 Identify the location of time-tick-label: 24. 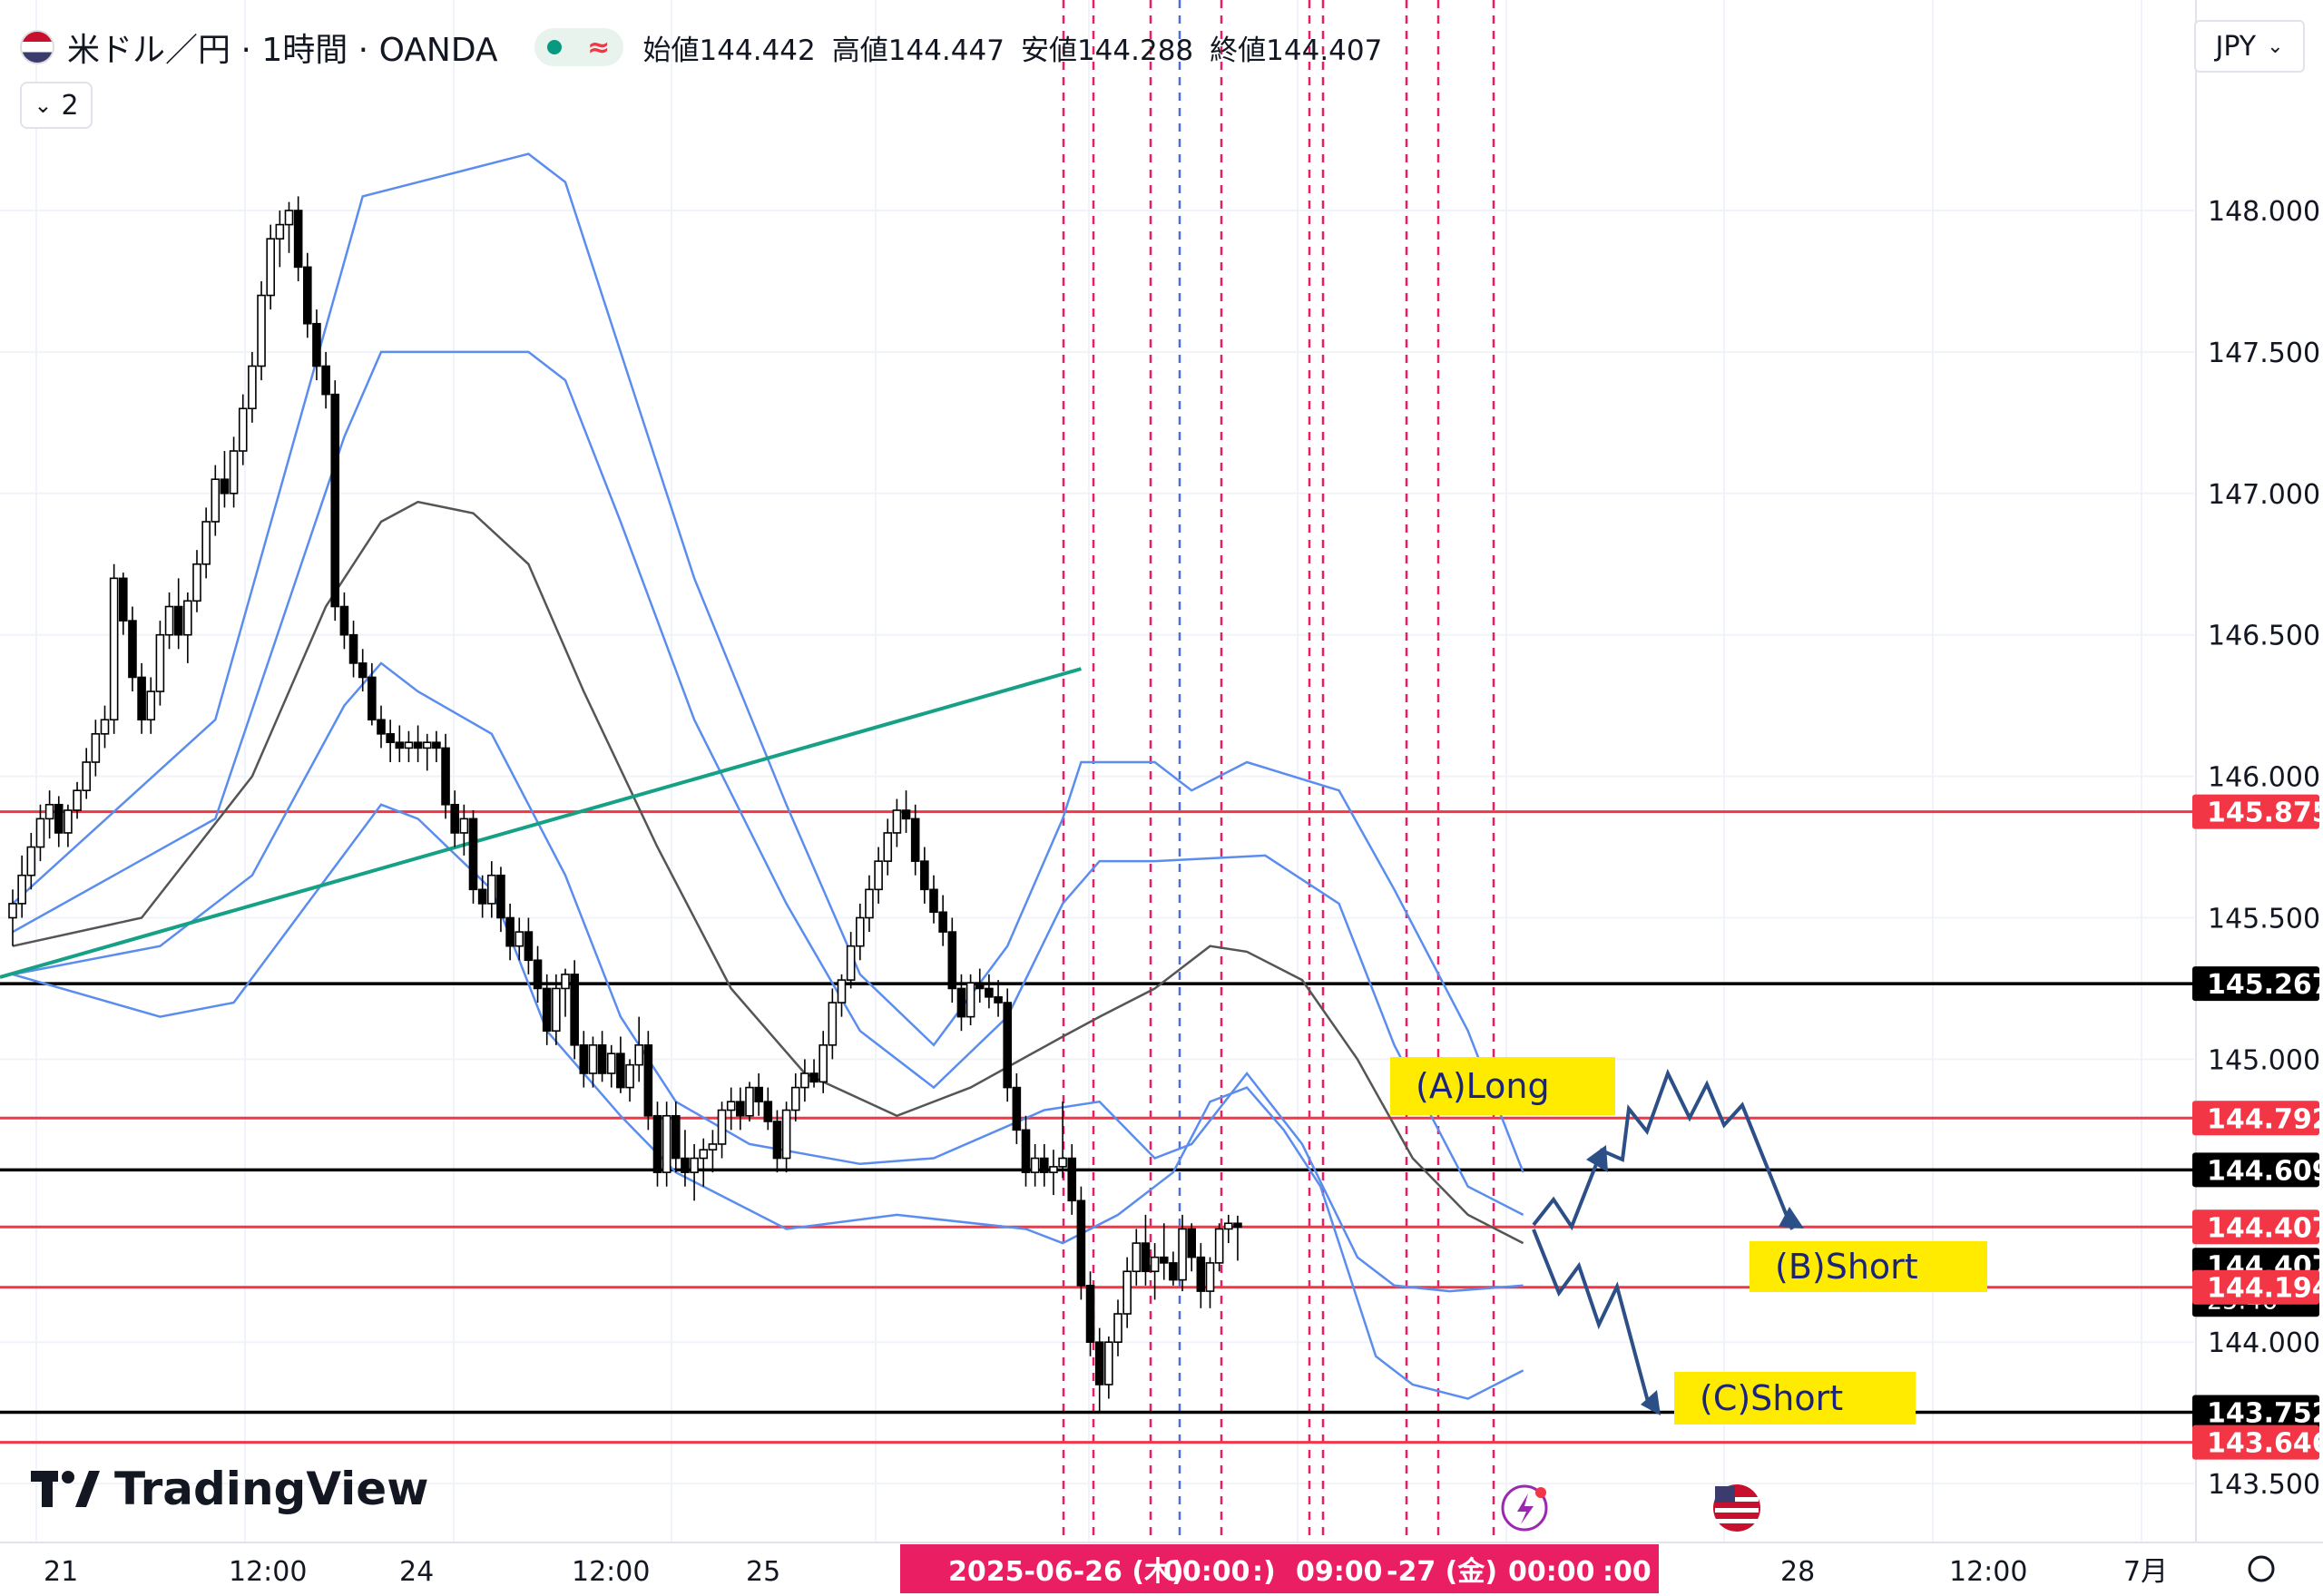
(417, 1572).